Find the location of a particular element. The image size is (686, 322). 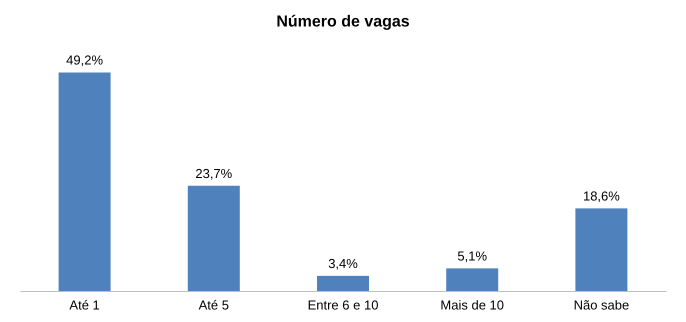

x-tick-label: Entre 6 e 10 is located at coordinates (343, 305).